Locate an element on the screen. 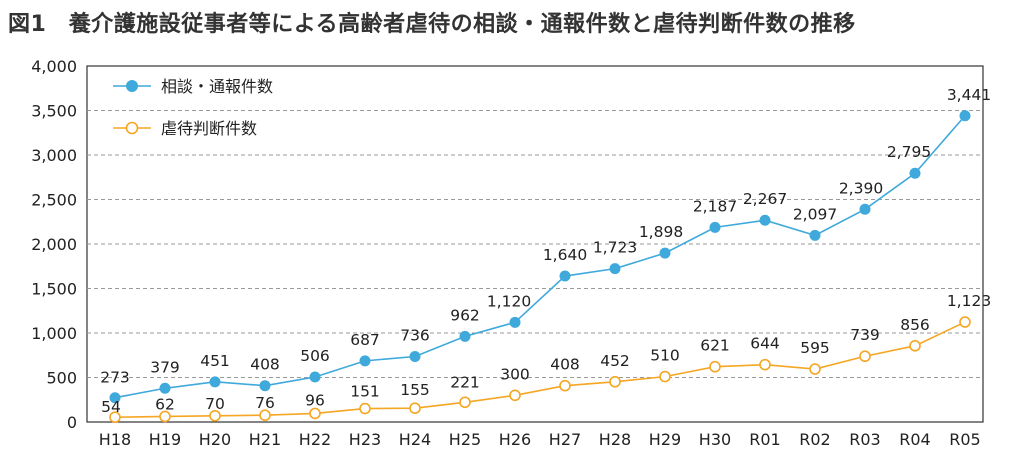 This screenshot has height=472, width=1024. data-label: 687 is located at coordinates (365, 340).